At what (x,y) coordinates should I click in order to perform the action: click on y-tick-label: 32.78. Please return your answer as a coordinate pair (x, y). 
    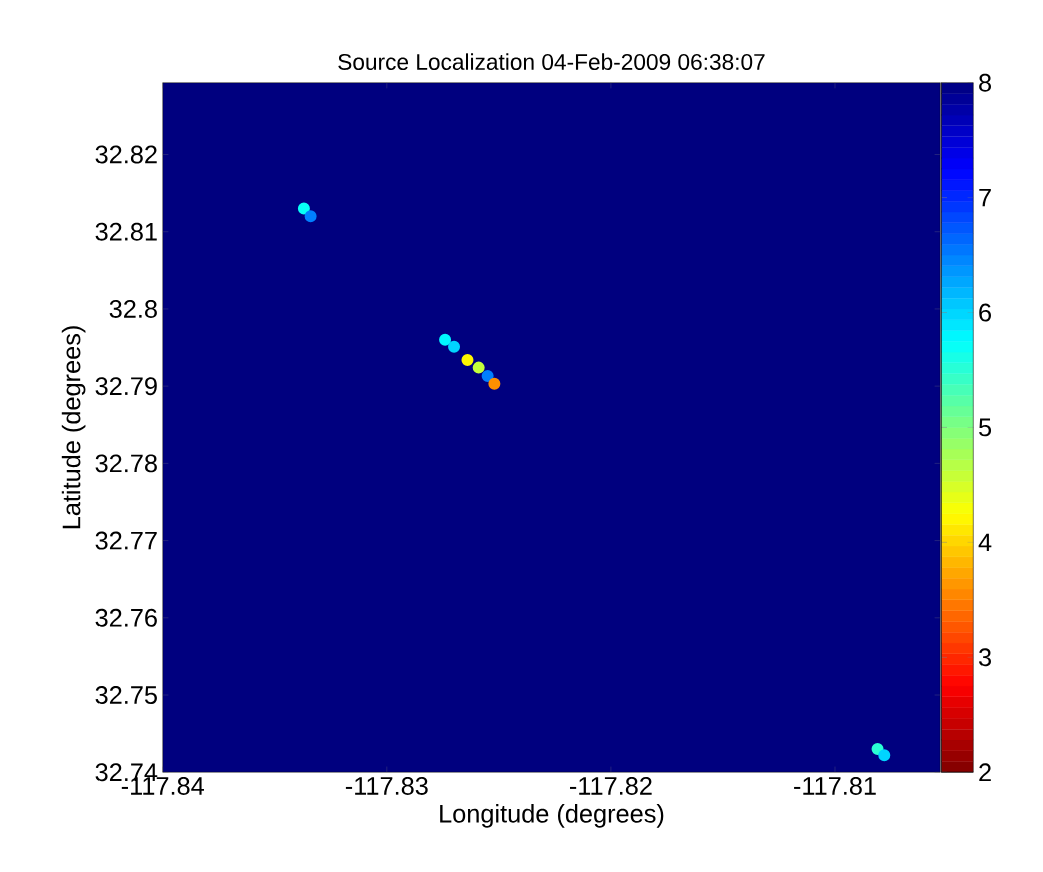
    Looking at the image, I should click on (126, 463).